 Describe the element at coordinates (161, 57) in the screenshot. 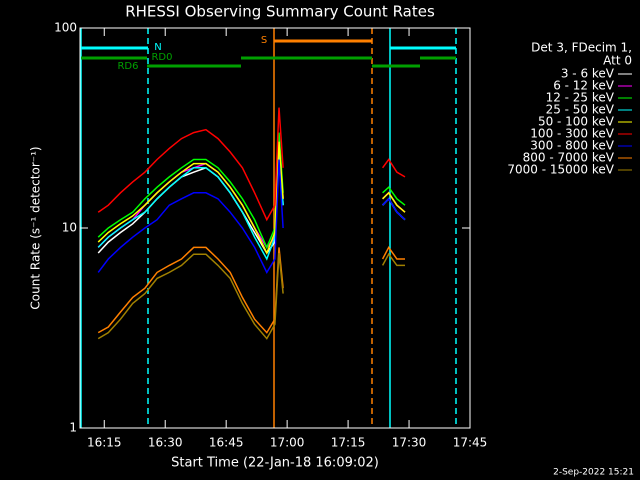

I see `annotation: RD0` at that location.